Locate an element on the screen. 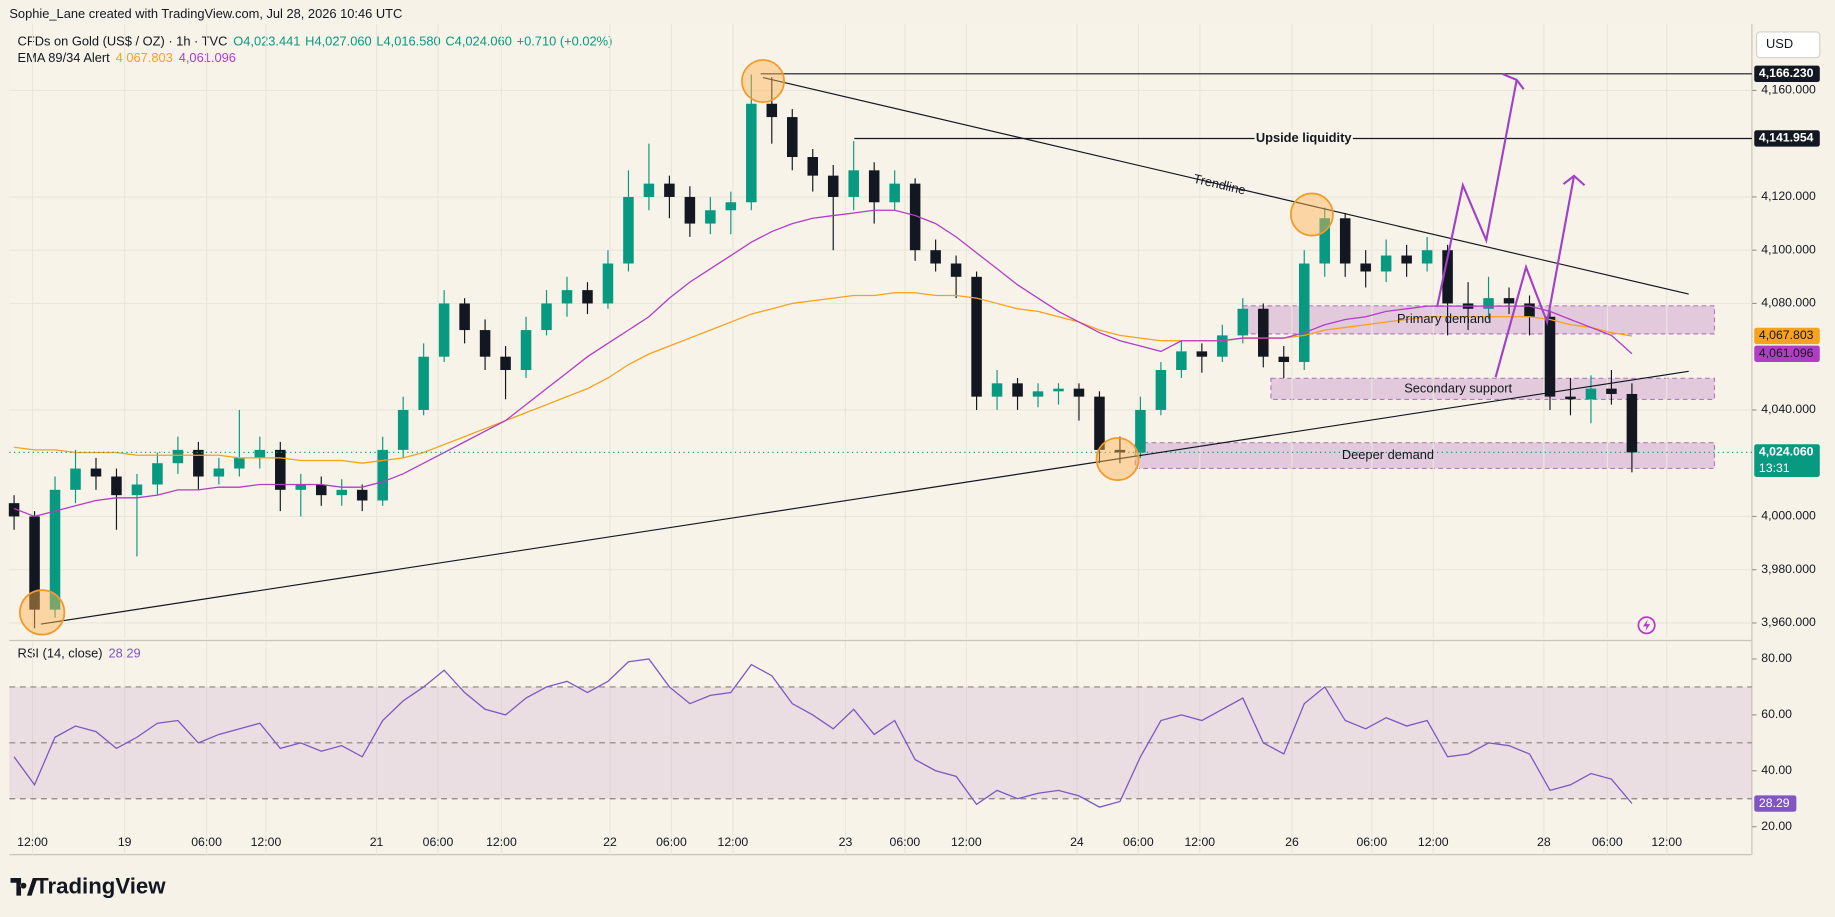  currency: USD is located at coordinates (1779, 43).